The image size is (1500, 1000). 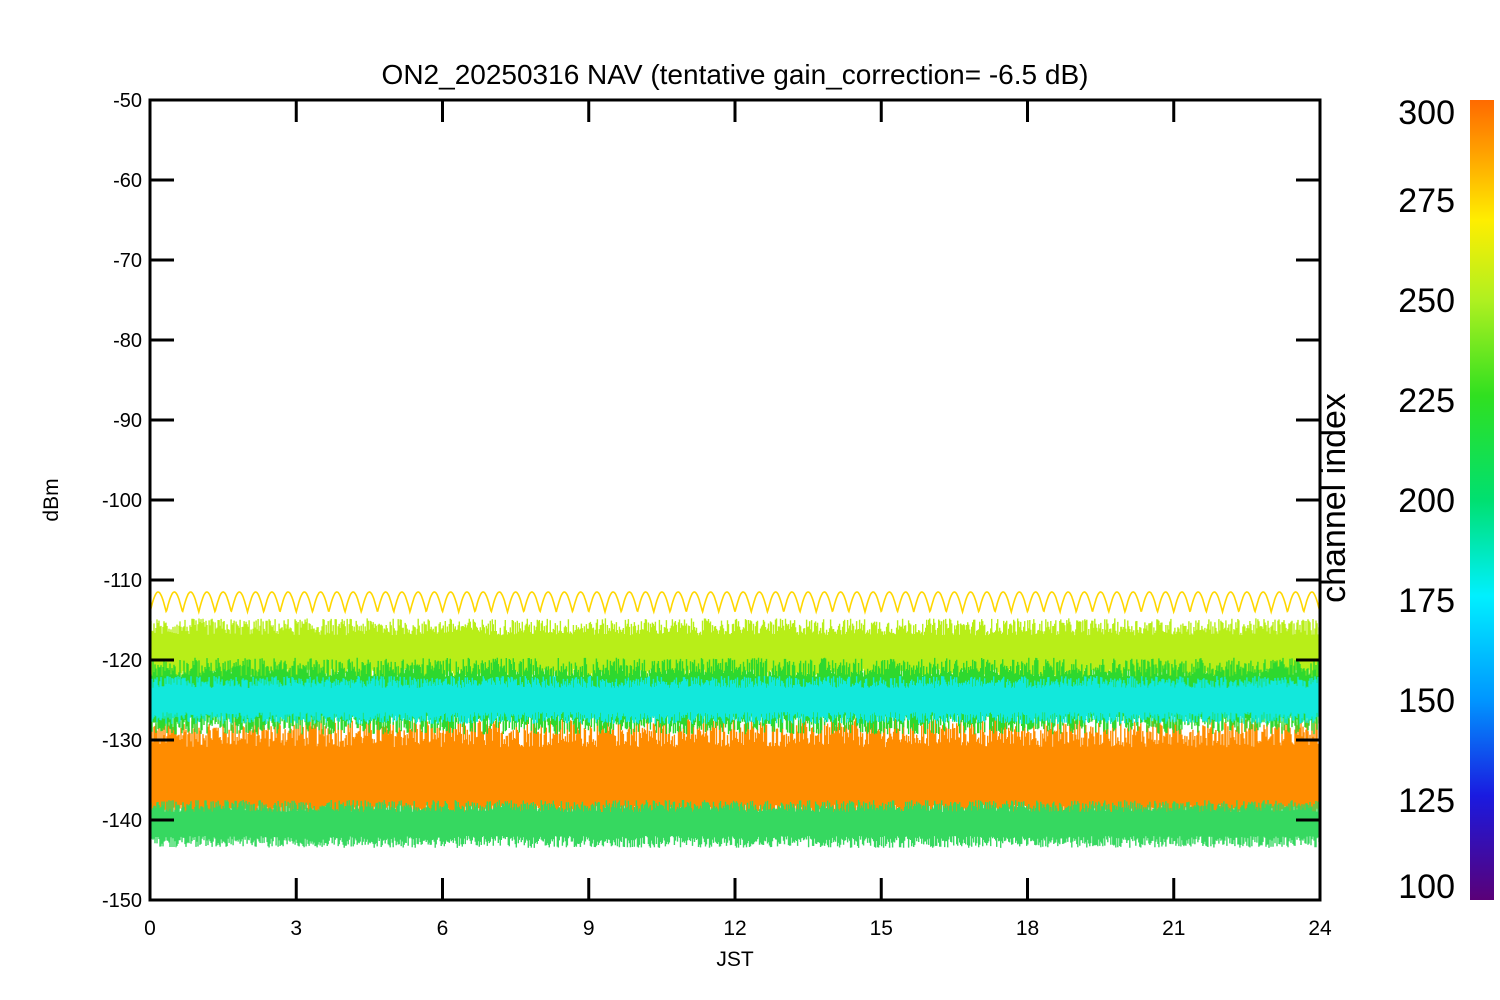 I want to click on y-tick-label: -70, so click(x=127, y=261).